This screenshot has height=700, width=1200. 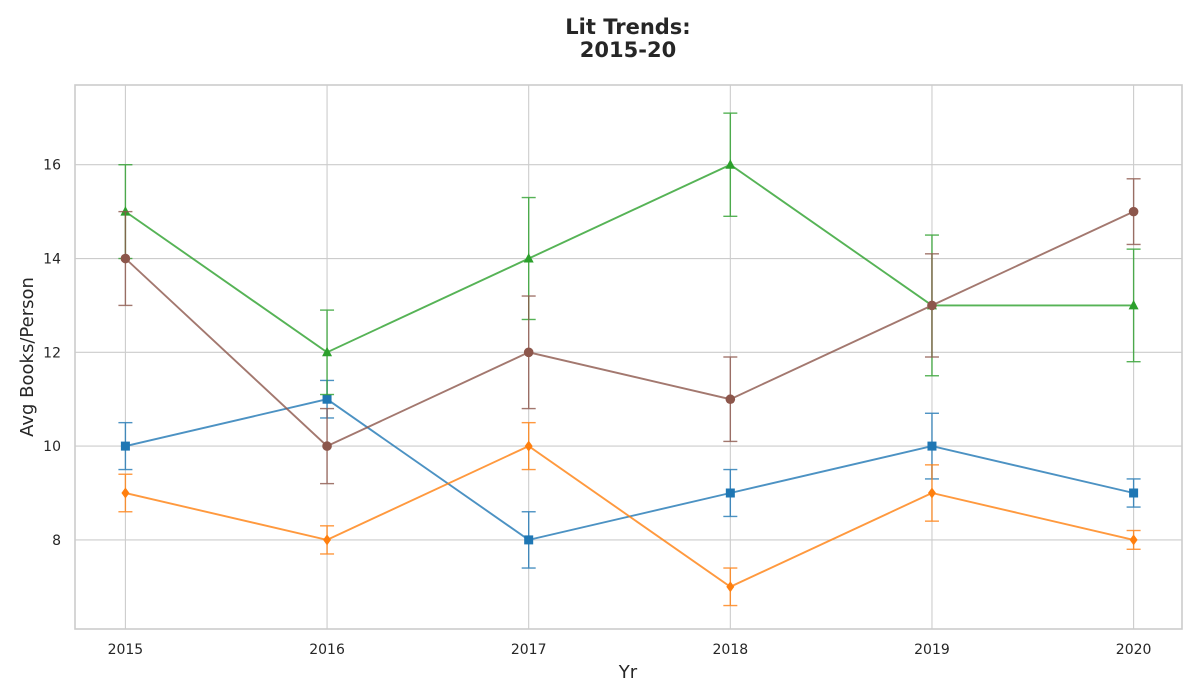 I want to click on x-tick-label: 2020, so click(x=1134, y=650).